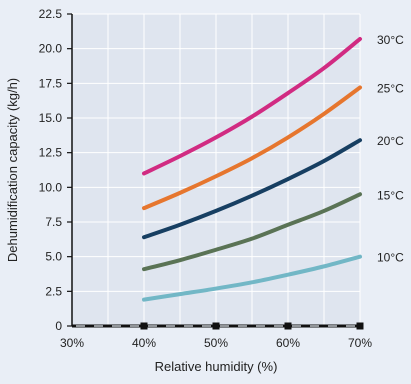 This screenshot has width=411, height=384. I want to click on y-tick-label: 2.5, so click(53, 291).